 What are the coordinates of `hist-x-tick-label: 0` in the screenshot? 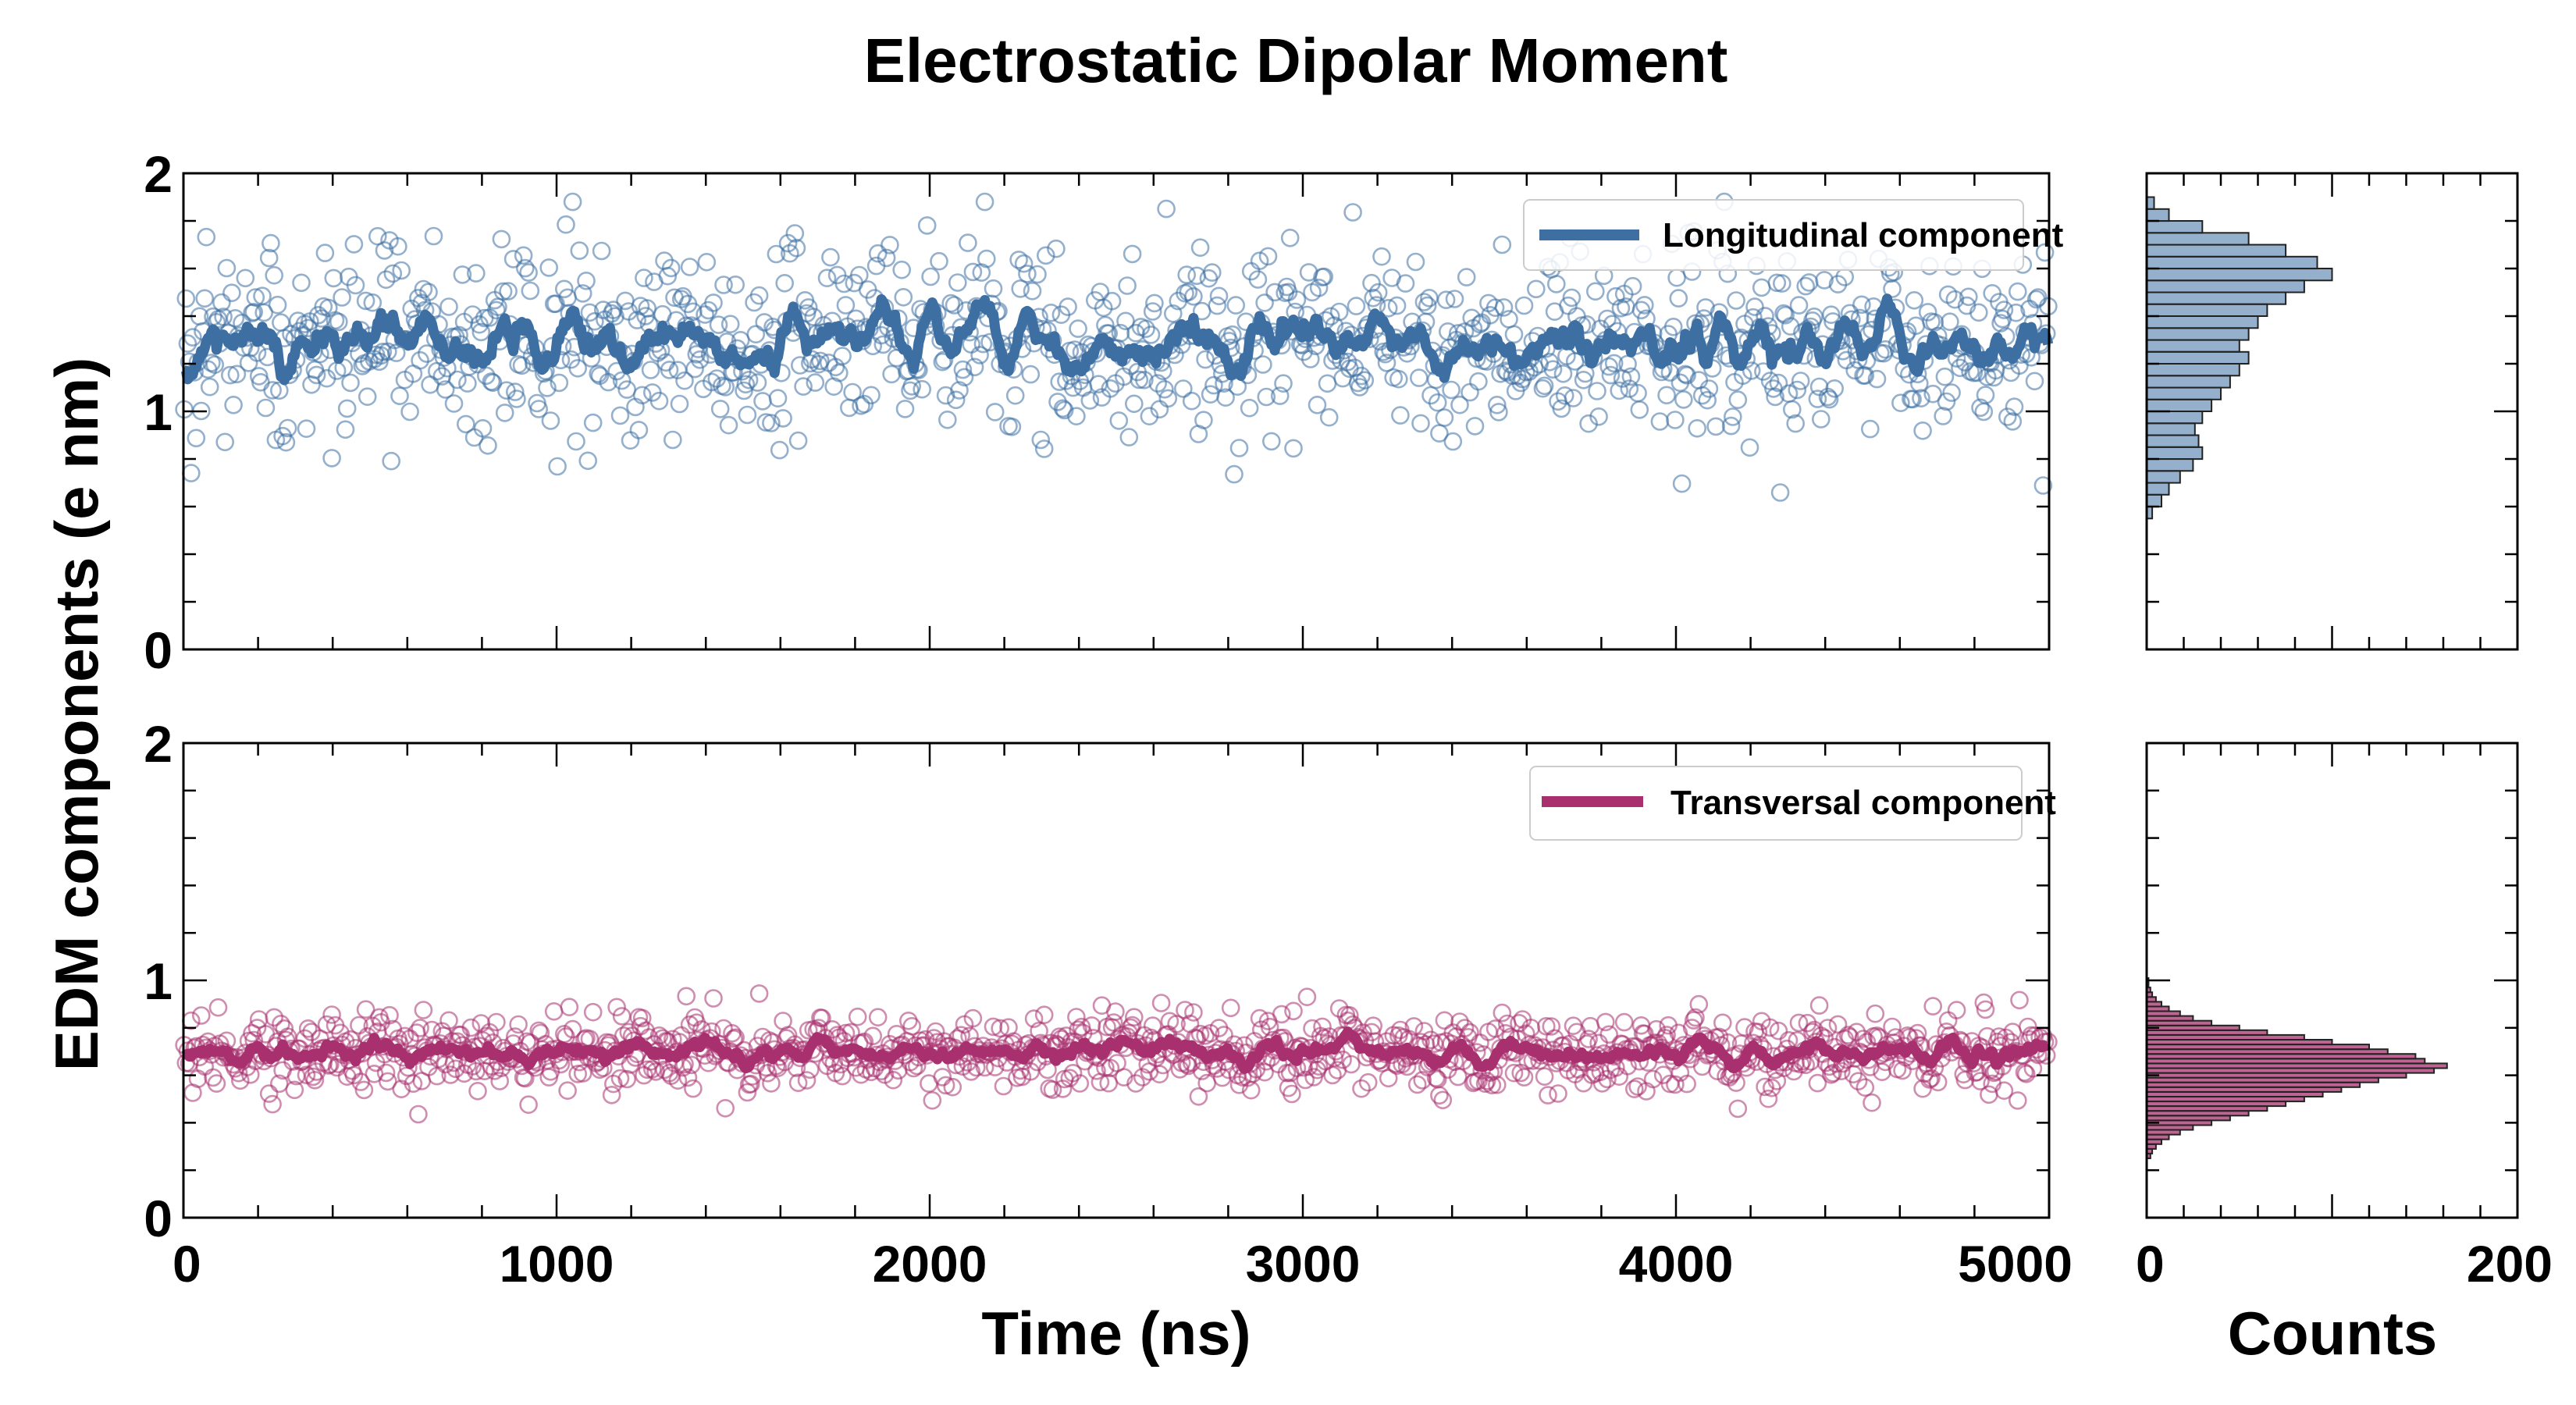 It's located at (2150, 1264).